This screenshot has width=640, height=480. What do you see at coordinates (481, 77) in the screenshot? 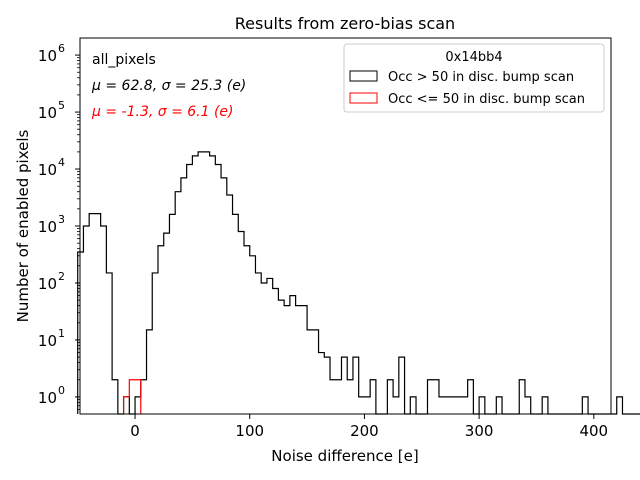
I see `legend-entry-black: Occ > 50 in disc. bump scan` at bounding box center [481, 77].